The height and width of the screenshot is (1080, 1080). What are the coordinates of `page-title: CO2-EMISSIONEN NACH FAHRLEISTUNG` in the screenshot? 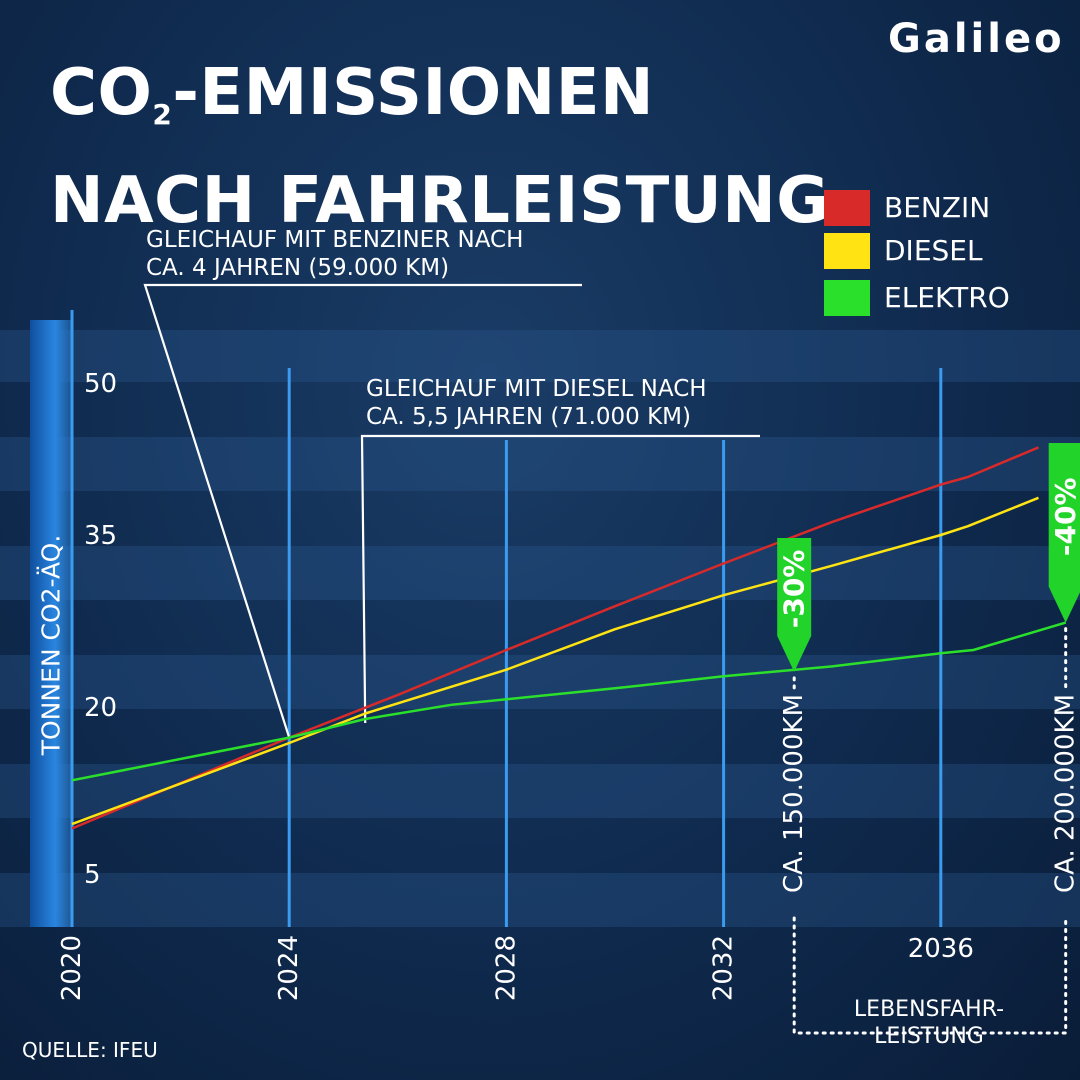 It's located at (439, 147).